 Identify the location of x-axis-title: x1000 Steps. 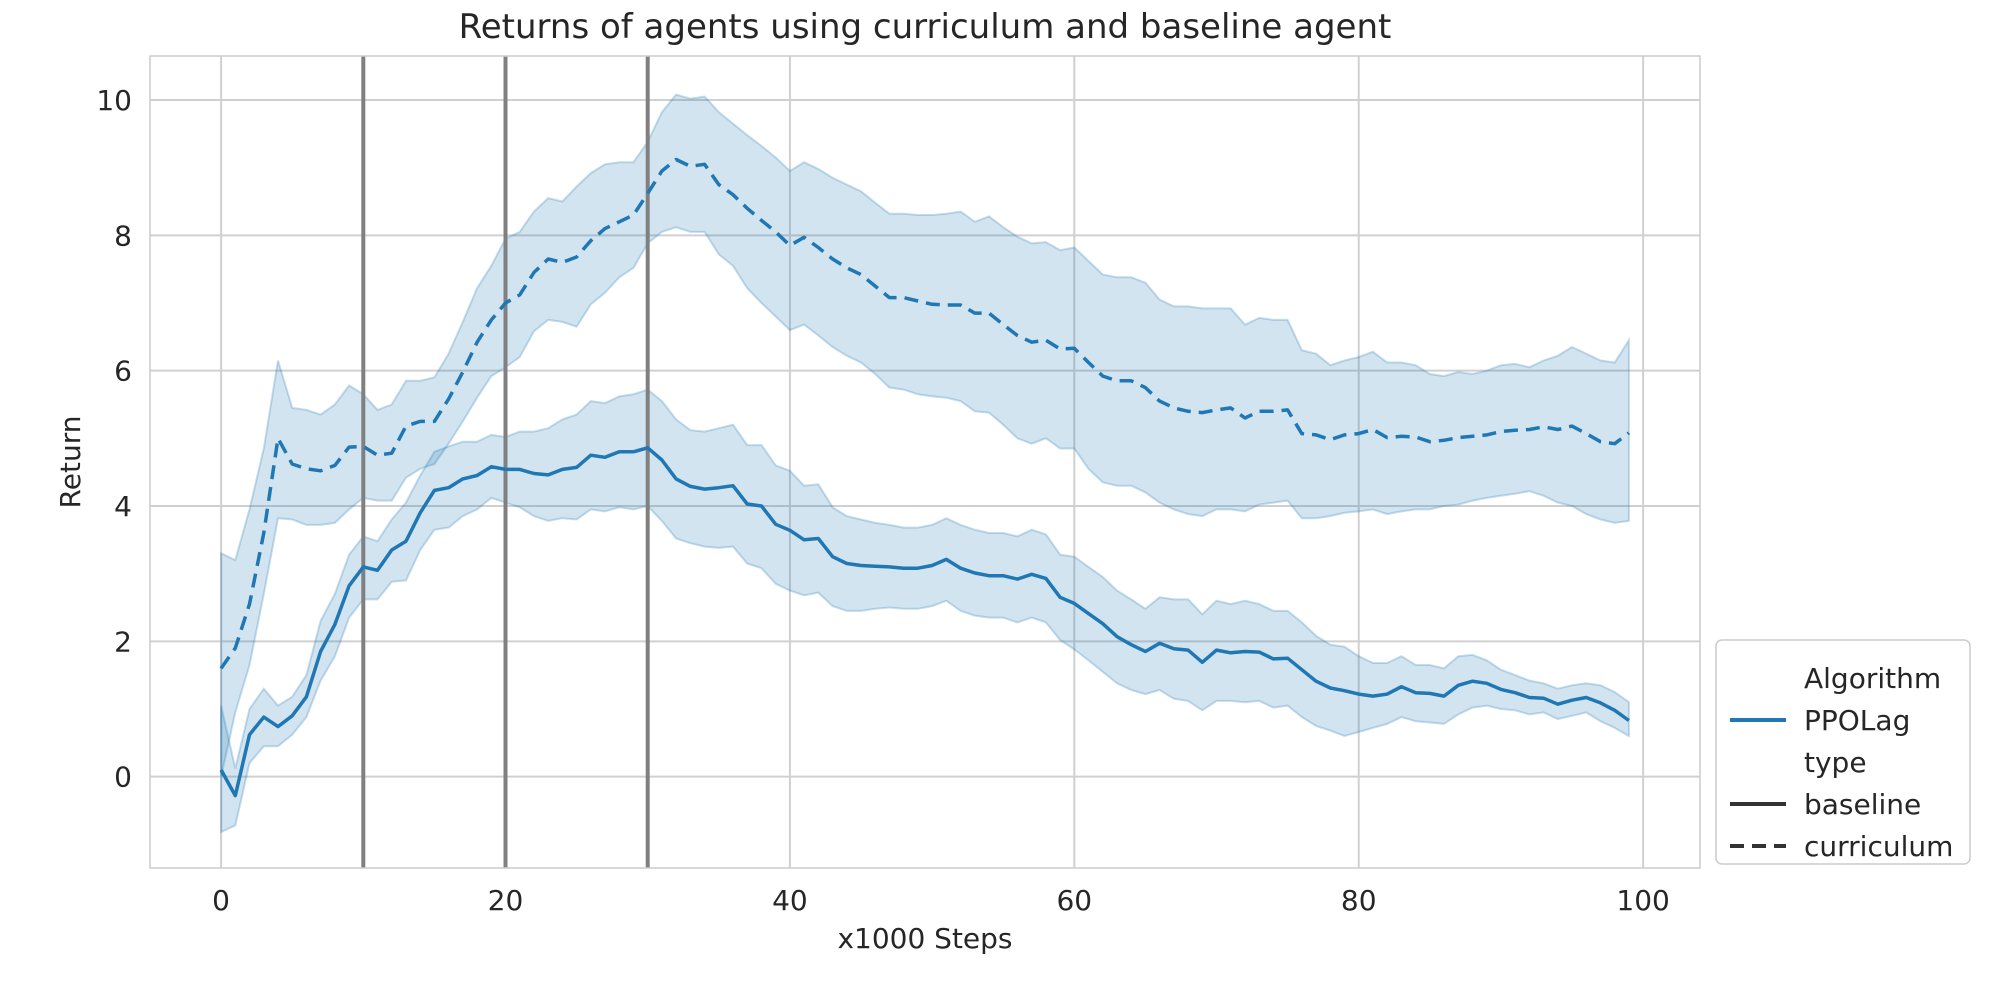
(924, 938).